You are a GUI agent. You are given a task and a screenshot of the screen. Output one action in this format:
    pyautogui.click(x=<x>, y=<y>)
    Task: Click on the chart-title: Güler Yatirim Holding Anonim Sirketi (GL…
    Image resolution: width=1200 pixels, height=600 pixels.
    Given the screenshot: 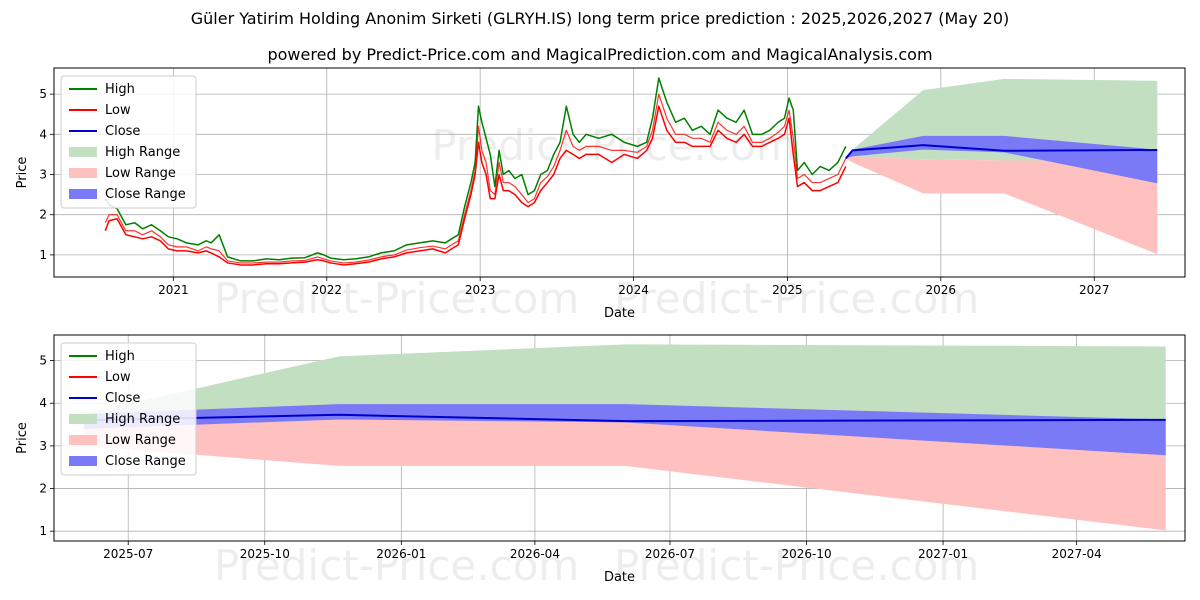 What is the action you would take?
    pyautogui.click(x=600, y=18)
    